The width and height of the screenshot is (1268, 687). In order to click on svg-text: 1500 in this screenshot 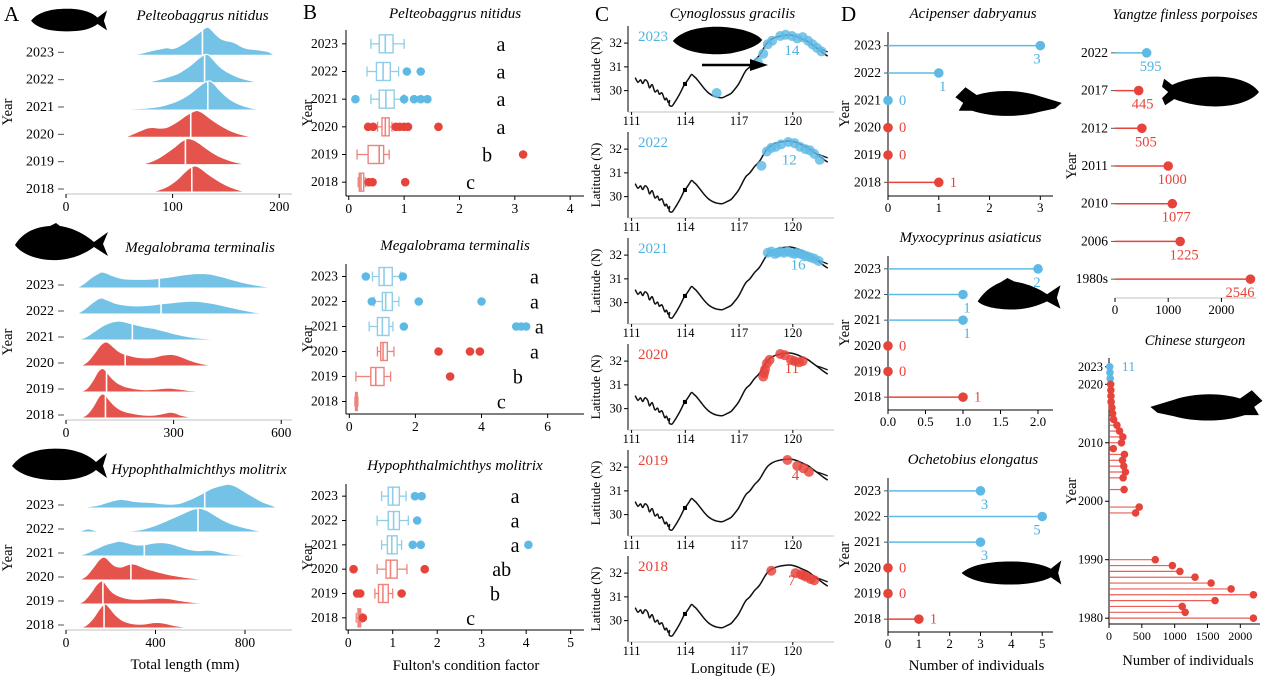, I will do `click(1207, 636)`.